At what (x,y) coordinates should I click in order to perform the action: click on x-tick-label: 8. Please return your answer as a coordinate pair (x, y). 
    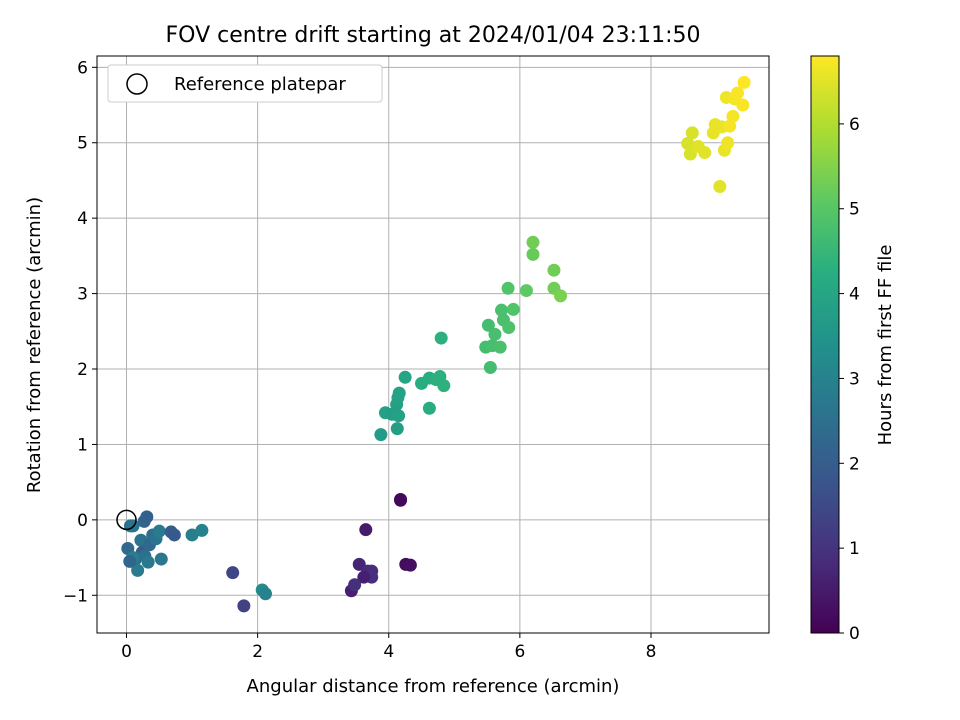
    Looking at the image, I should click on (651, 652).